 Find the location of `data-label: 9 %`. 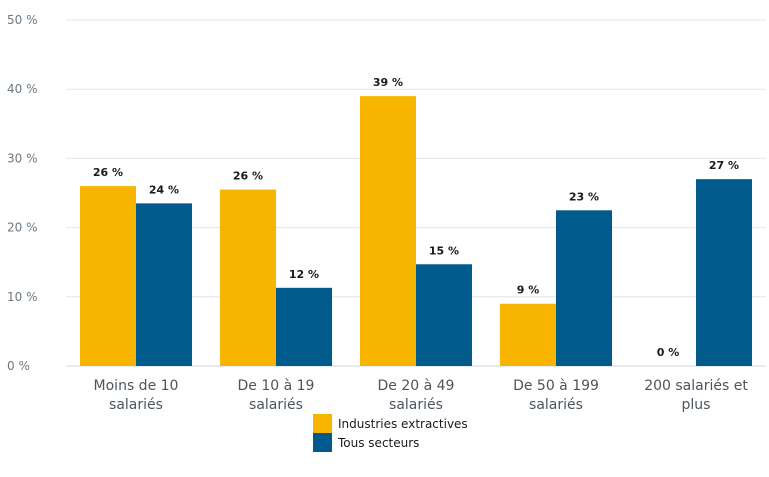

data-label: 9 % is located at coordinates (528, 290).